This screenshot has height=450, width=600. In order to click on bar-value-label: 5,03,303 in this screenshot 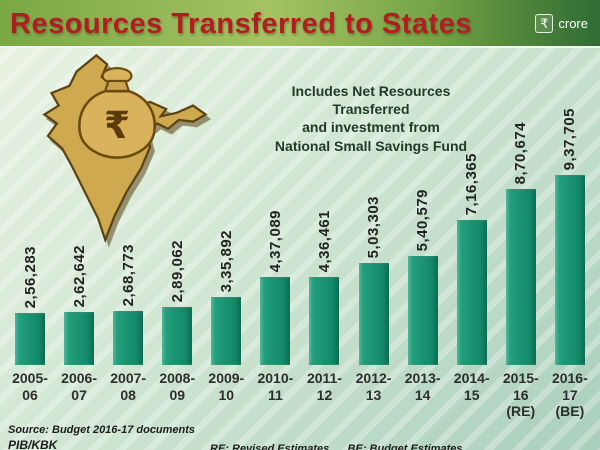, I will do `click(374, 226)`.